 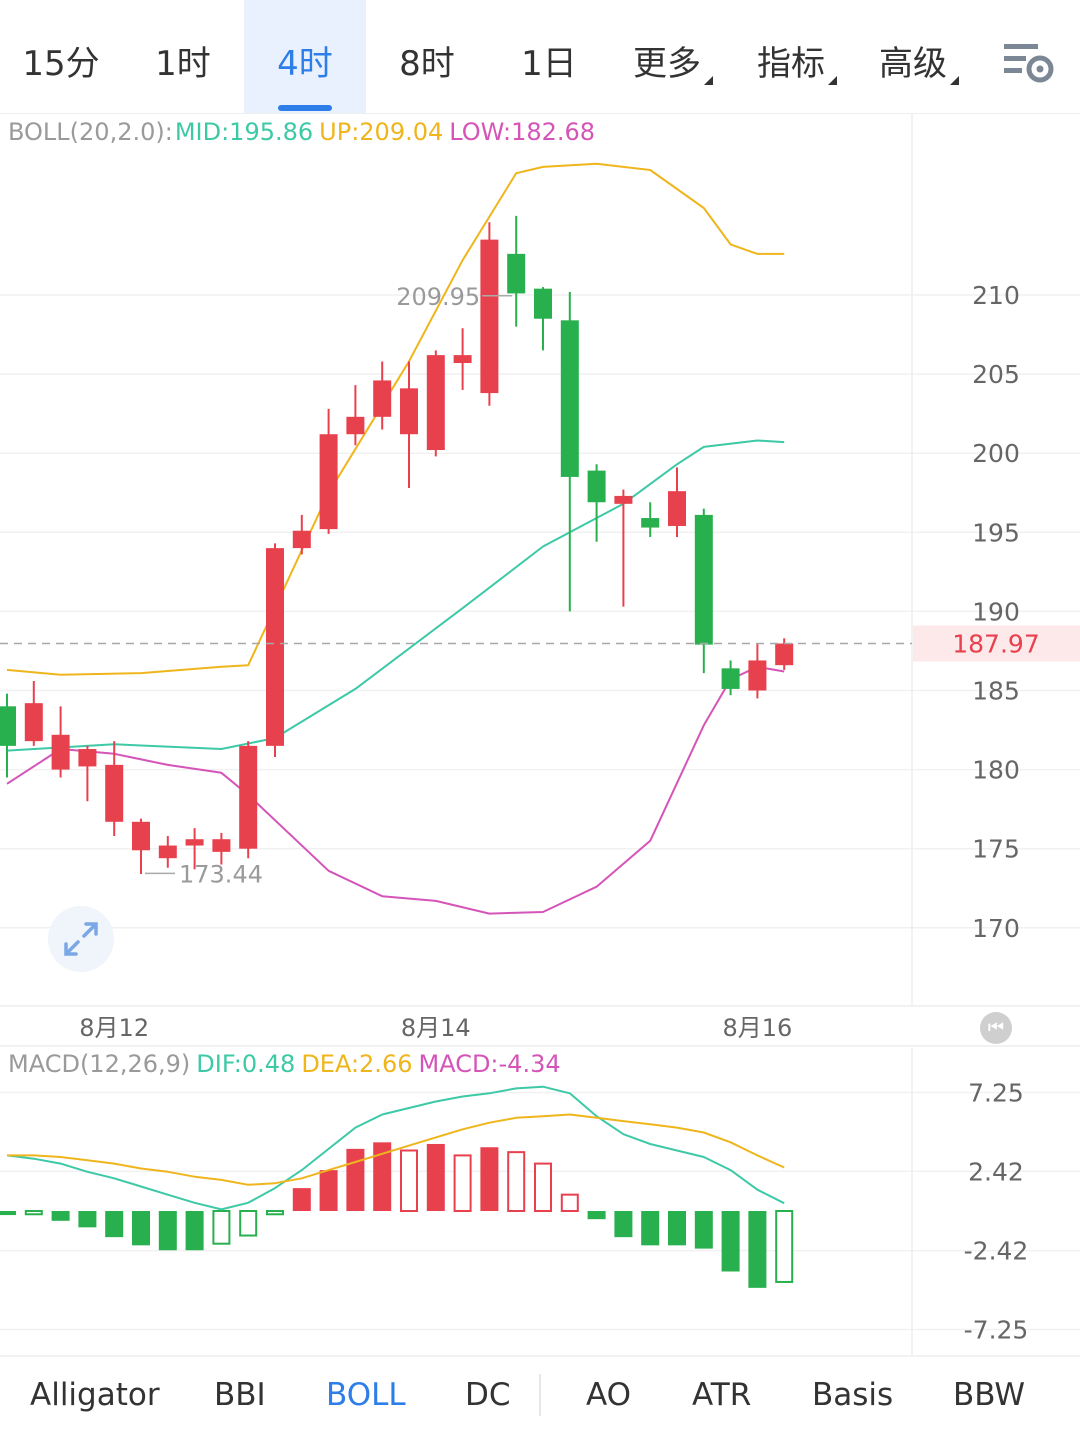 I want to click on macd-legend-name: MACD(12,26,9), so click(x=99, y=1064).